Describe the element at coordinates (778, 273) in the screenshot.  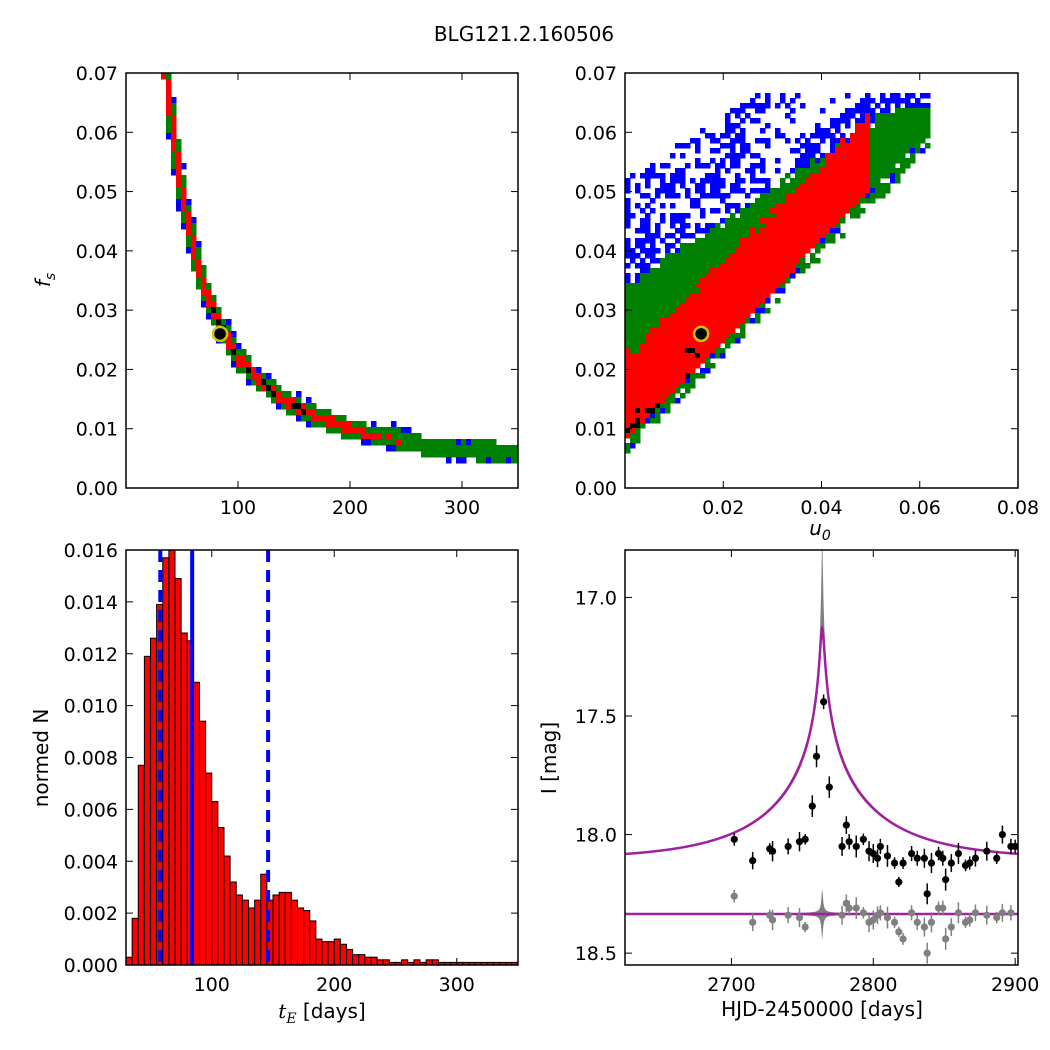
I see `plot-area-fs-u0` at that location.